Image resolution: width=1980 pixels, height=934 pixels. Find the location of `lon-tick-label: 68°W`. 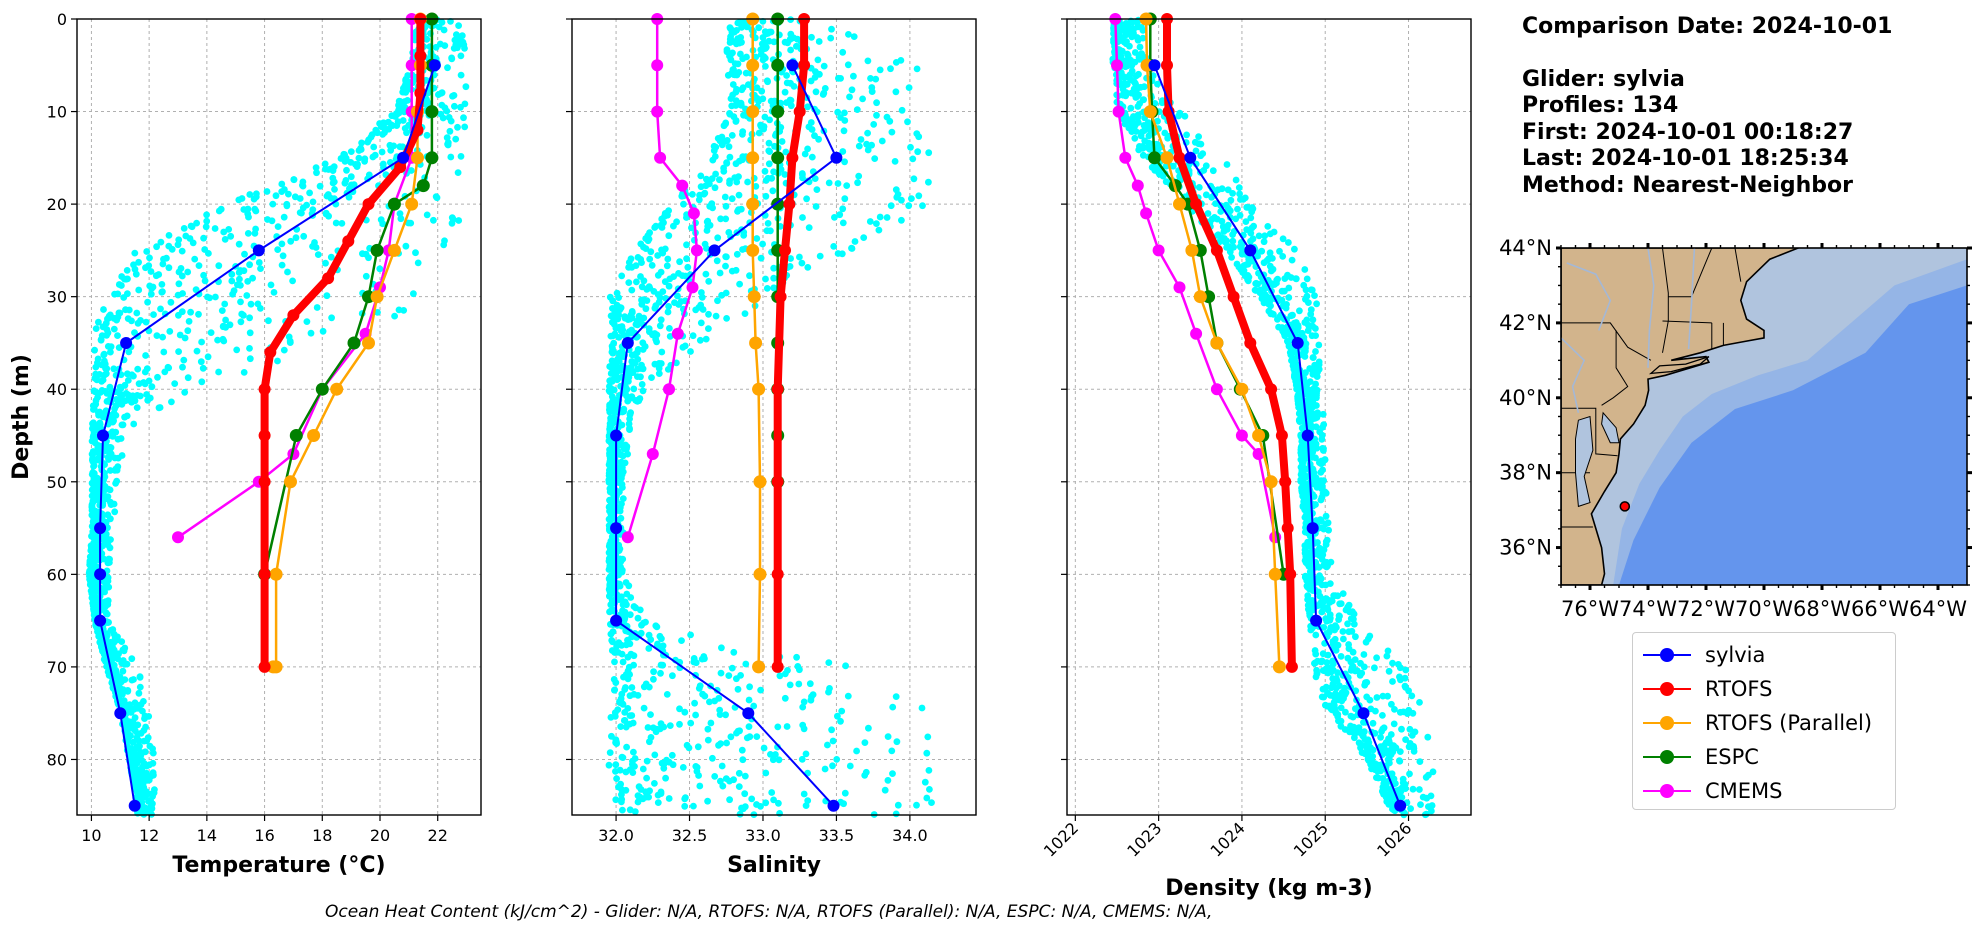

lon-tick-label: 68°W is located at coordinates (1822, 609).